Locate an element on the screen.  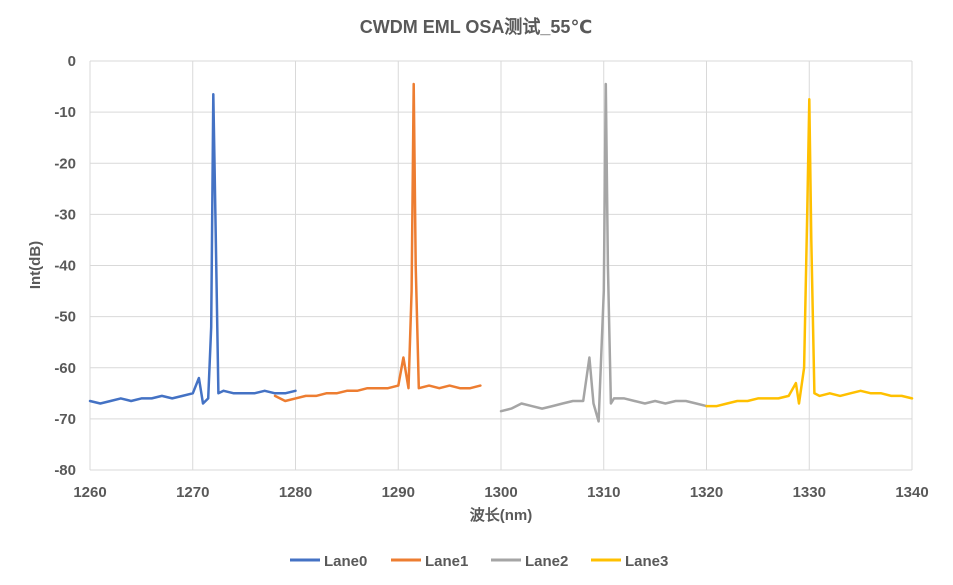
chart-title: CWDM EML OSA测试_55℃ is located at coordinates (476, 26).